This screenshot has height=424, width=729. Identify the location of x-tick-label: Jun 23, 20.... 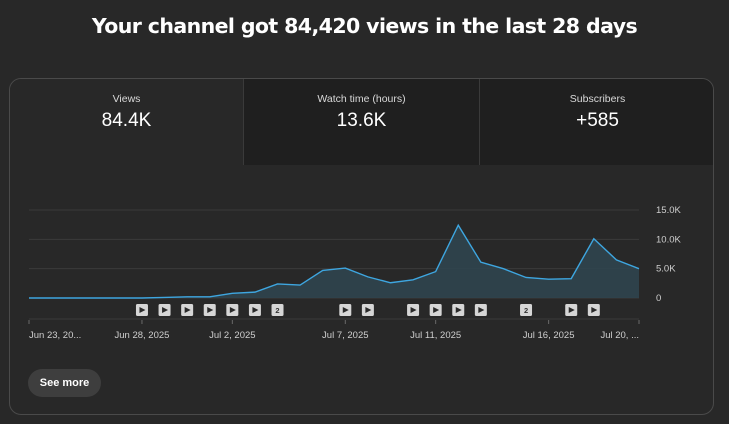
(55, 335).